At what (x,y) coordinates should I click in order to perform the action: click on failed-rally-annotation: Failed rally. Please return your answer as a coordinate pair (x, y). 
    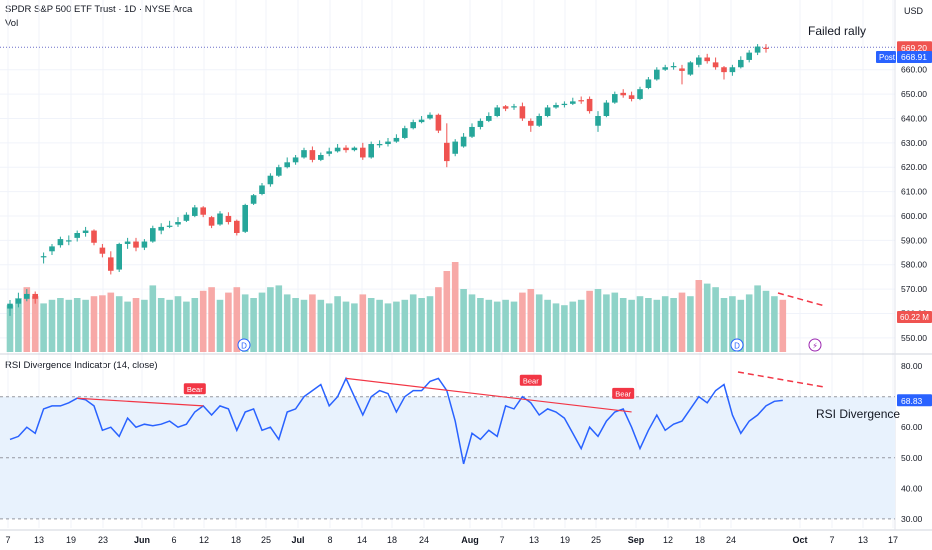
    Looking at the image, I should click on (837, 31).